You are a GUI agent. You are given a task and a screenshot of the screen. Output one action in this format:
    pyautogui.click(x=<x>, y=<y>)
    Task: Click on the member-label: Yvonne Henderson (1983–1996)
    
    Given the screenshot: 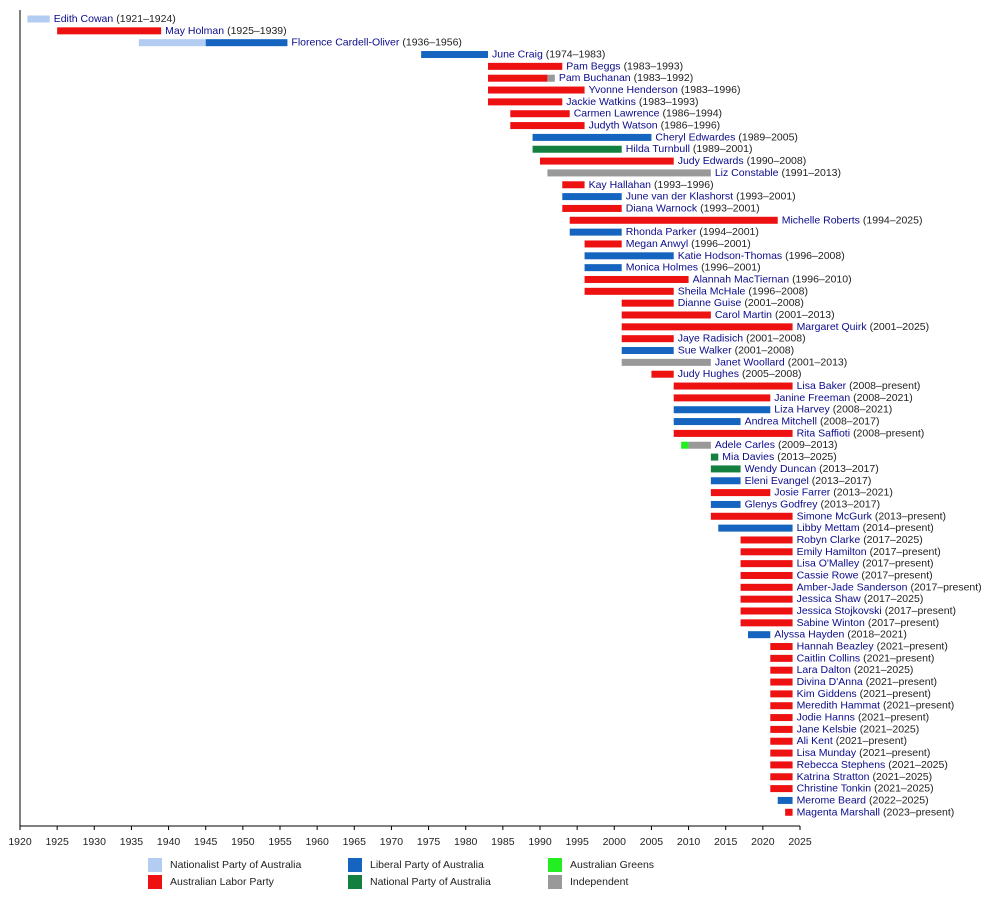 What is the action you would take?
    pyautogui.click(x=665, y=90)
    